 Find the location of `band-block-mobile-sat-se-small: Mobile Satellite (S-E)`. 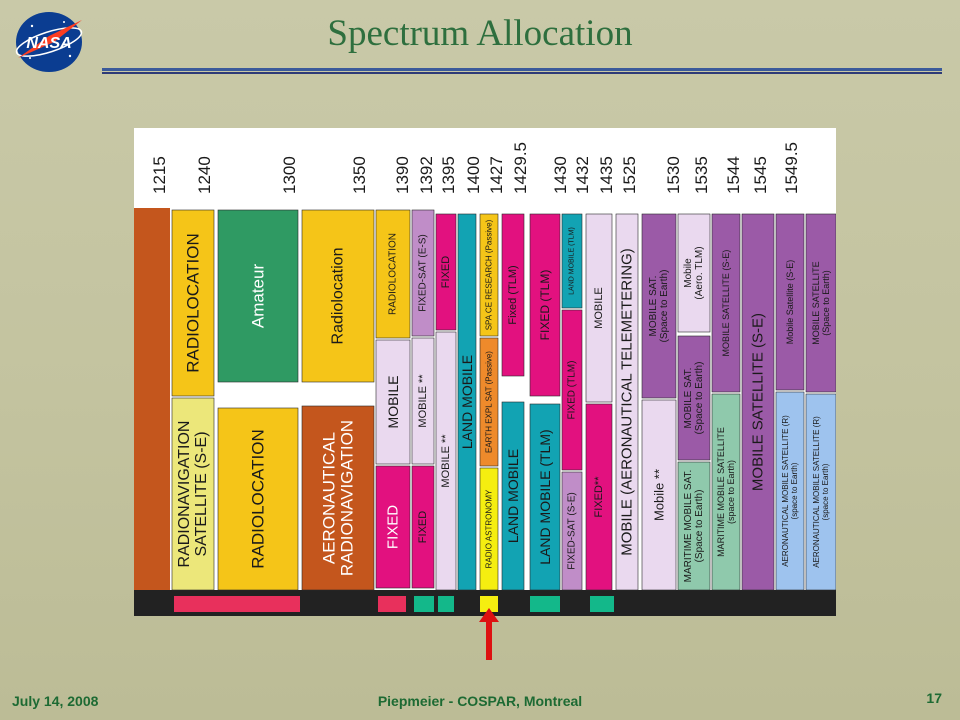

band-block-mobile-sat-se-small: Mobile Satellite (S-E) is located at coordinates (790, 302).